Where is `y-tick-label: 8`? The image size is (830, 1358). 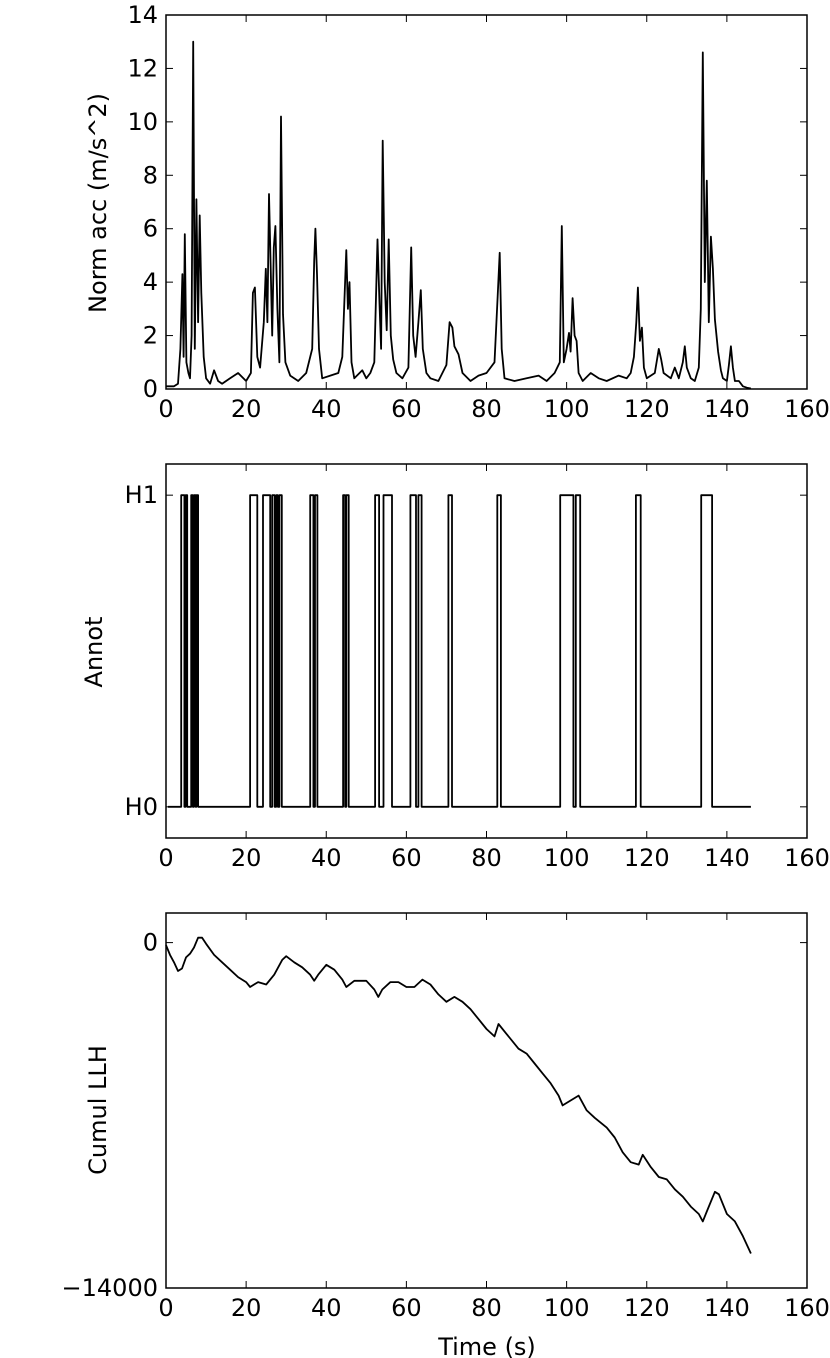 y-tick-label: 8 is located at coordinates (150, 175).